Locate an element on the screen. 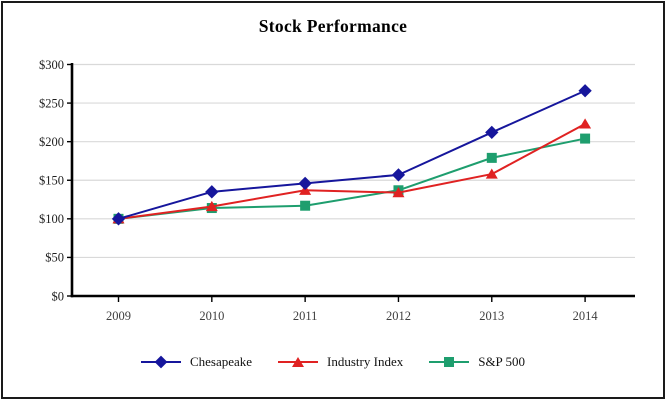 The height and width of the screenshot is (400, 666). x-axis-label: 2009 is located at coordinates (118, 316).